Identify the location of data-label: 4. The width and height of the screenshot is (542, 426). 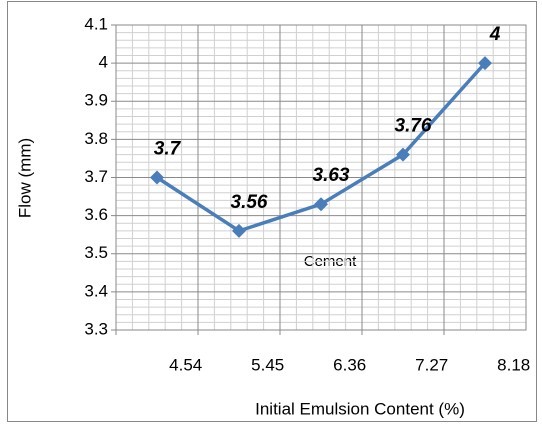
(495, 34).